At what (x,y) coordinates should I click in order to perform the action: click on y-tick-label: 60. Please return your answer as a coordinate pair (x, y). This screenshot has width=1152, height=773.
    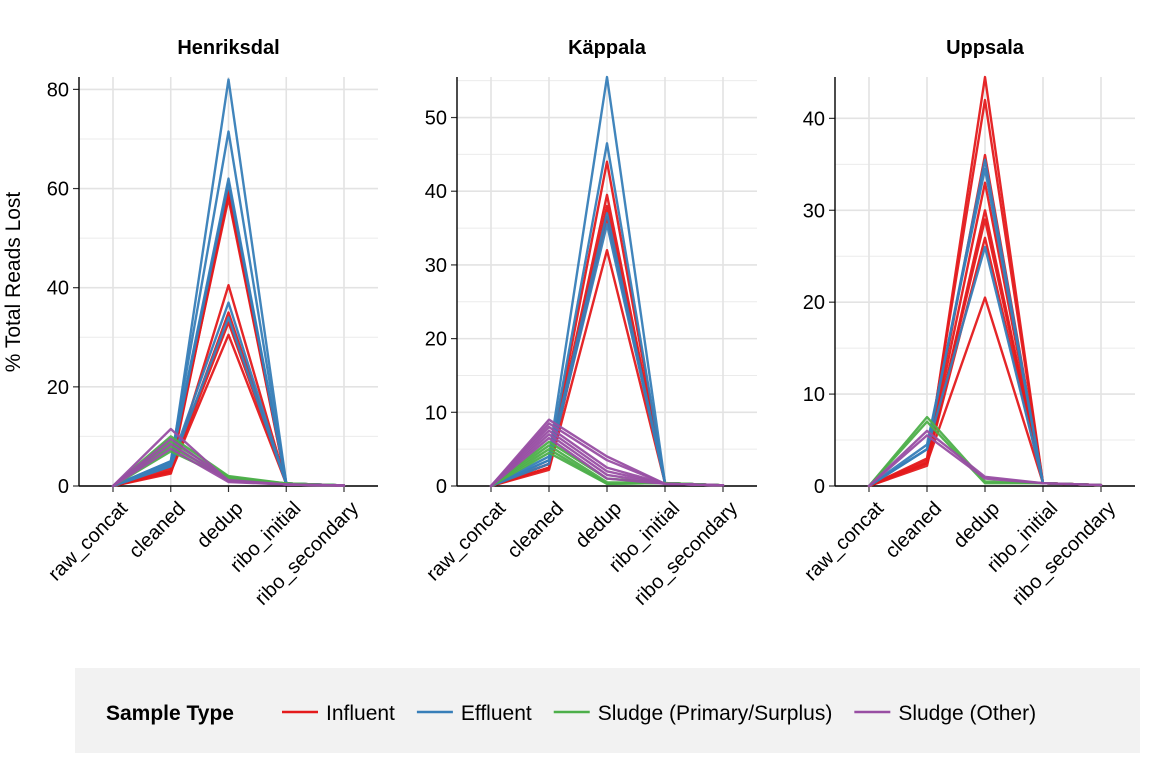
    Looking at the image, I should click on (58, 190).